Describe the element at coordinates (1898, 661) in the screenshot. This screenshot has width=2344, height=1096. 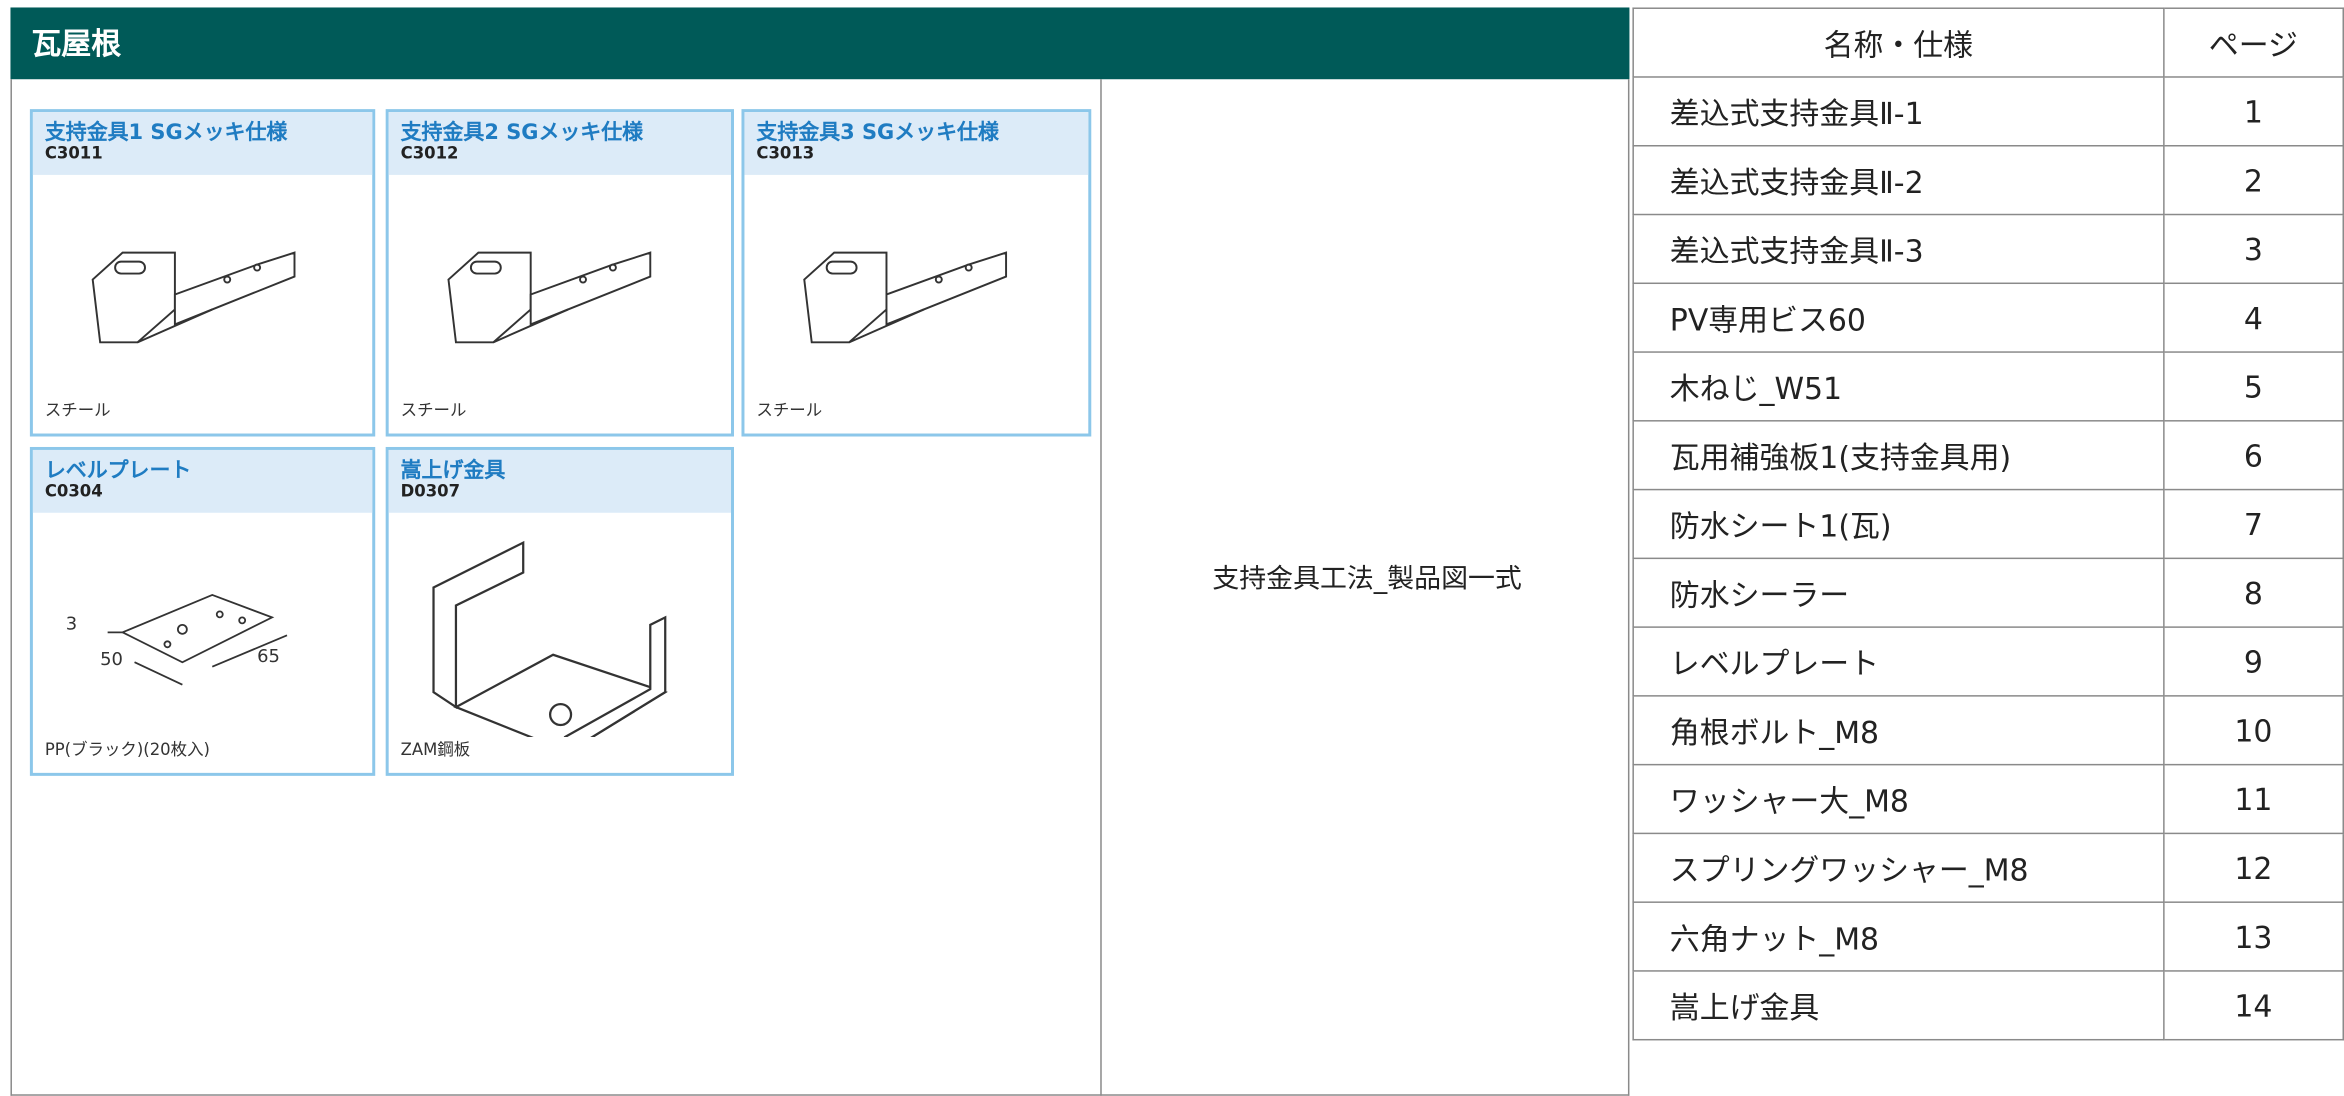
I see `name-cell: レベルプレート` at that location.